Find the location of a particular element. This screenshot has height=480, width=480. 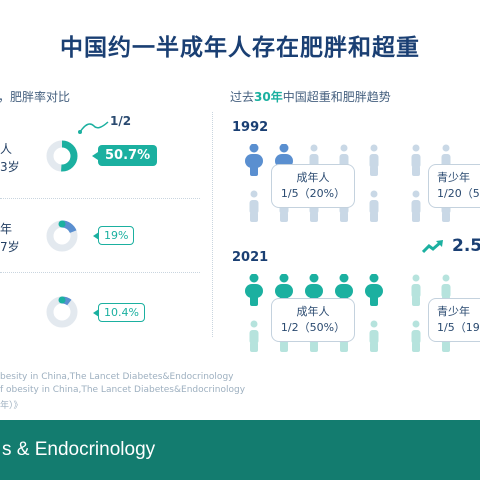

year-1992: 1992 is located at coordinates (250, 127).